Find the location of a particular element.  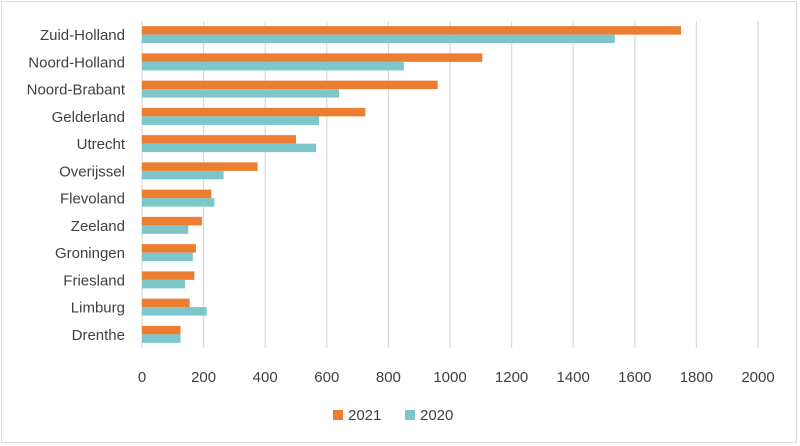

bar-2020-overijssel is located at coordinates (183, 175).